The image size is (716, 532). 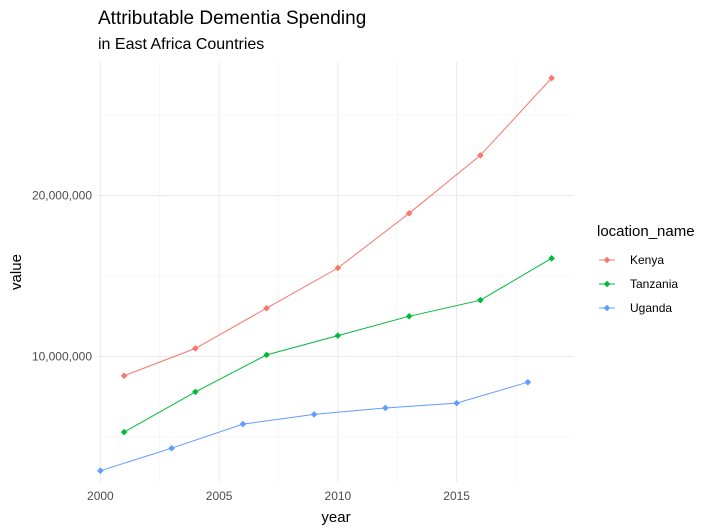 What do you see at coordinates (124, 432) in the screenshot?
I see `data-point-tanzania-2001` at bounding box center [124, 432].